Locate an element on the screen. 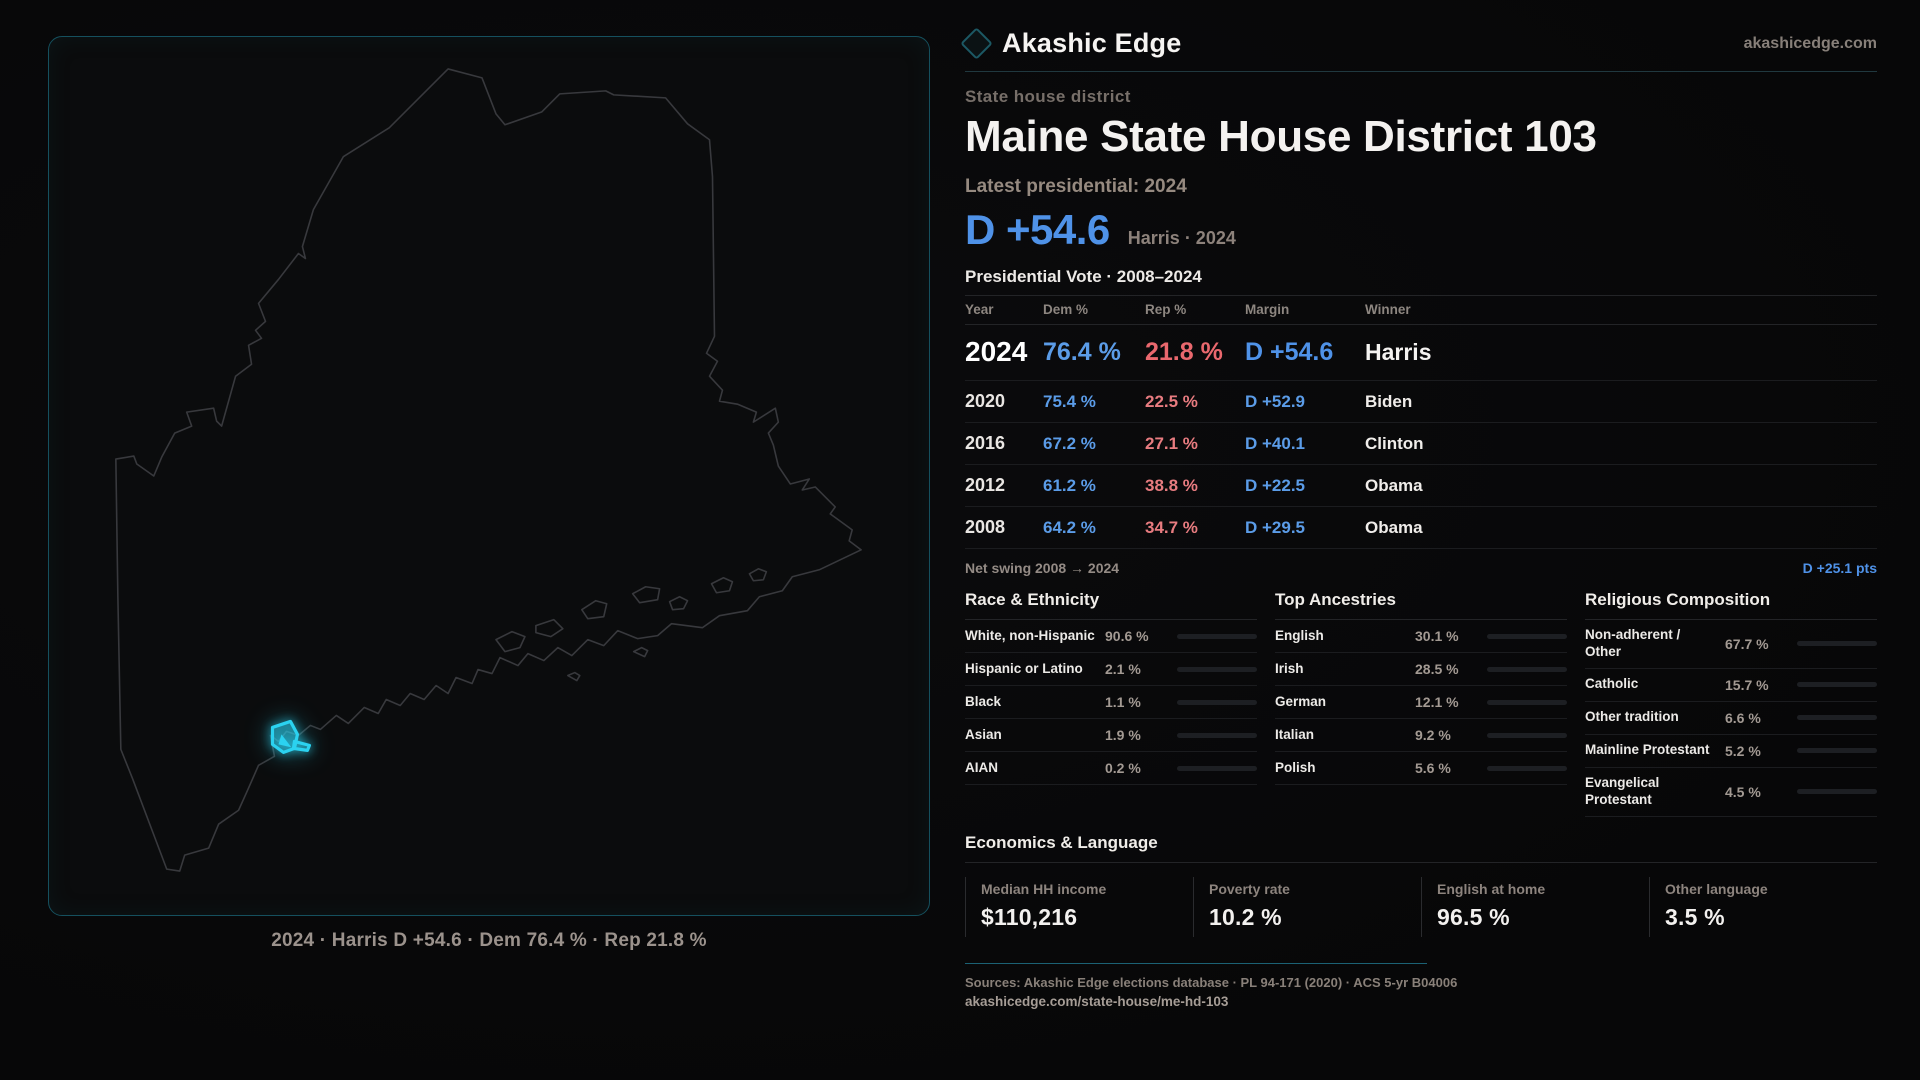 Image resolution: width=1920 pixels, height=1080 pixels. cell-winner: Clinton is located at coordinates (1621, 443).